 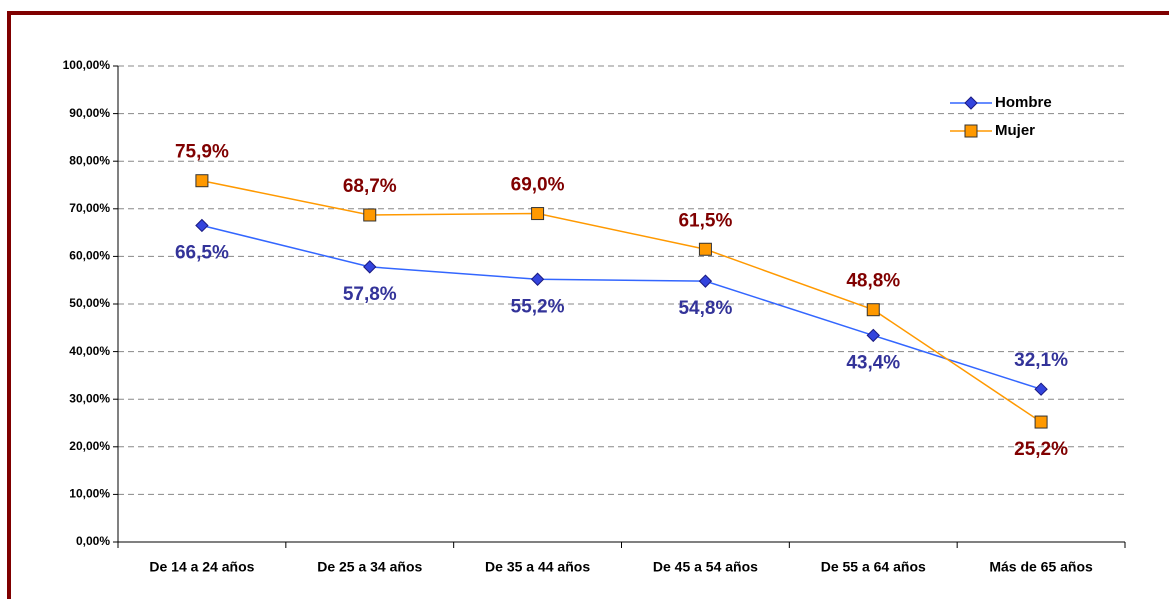 I want to click on x-tick-label: De 14 a 24 años, so click(x=201, y=567).